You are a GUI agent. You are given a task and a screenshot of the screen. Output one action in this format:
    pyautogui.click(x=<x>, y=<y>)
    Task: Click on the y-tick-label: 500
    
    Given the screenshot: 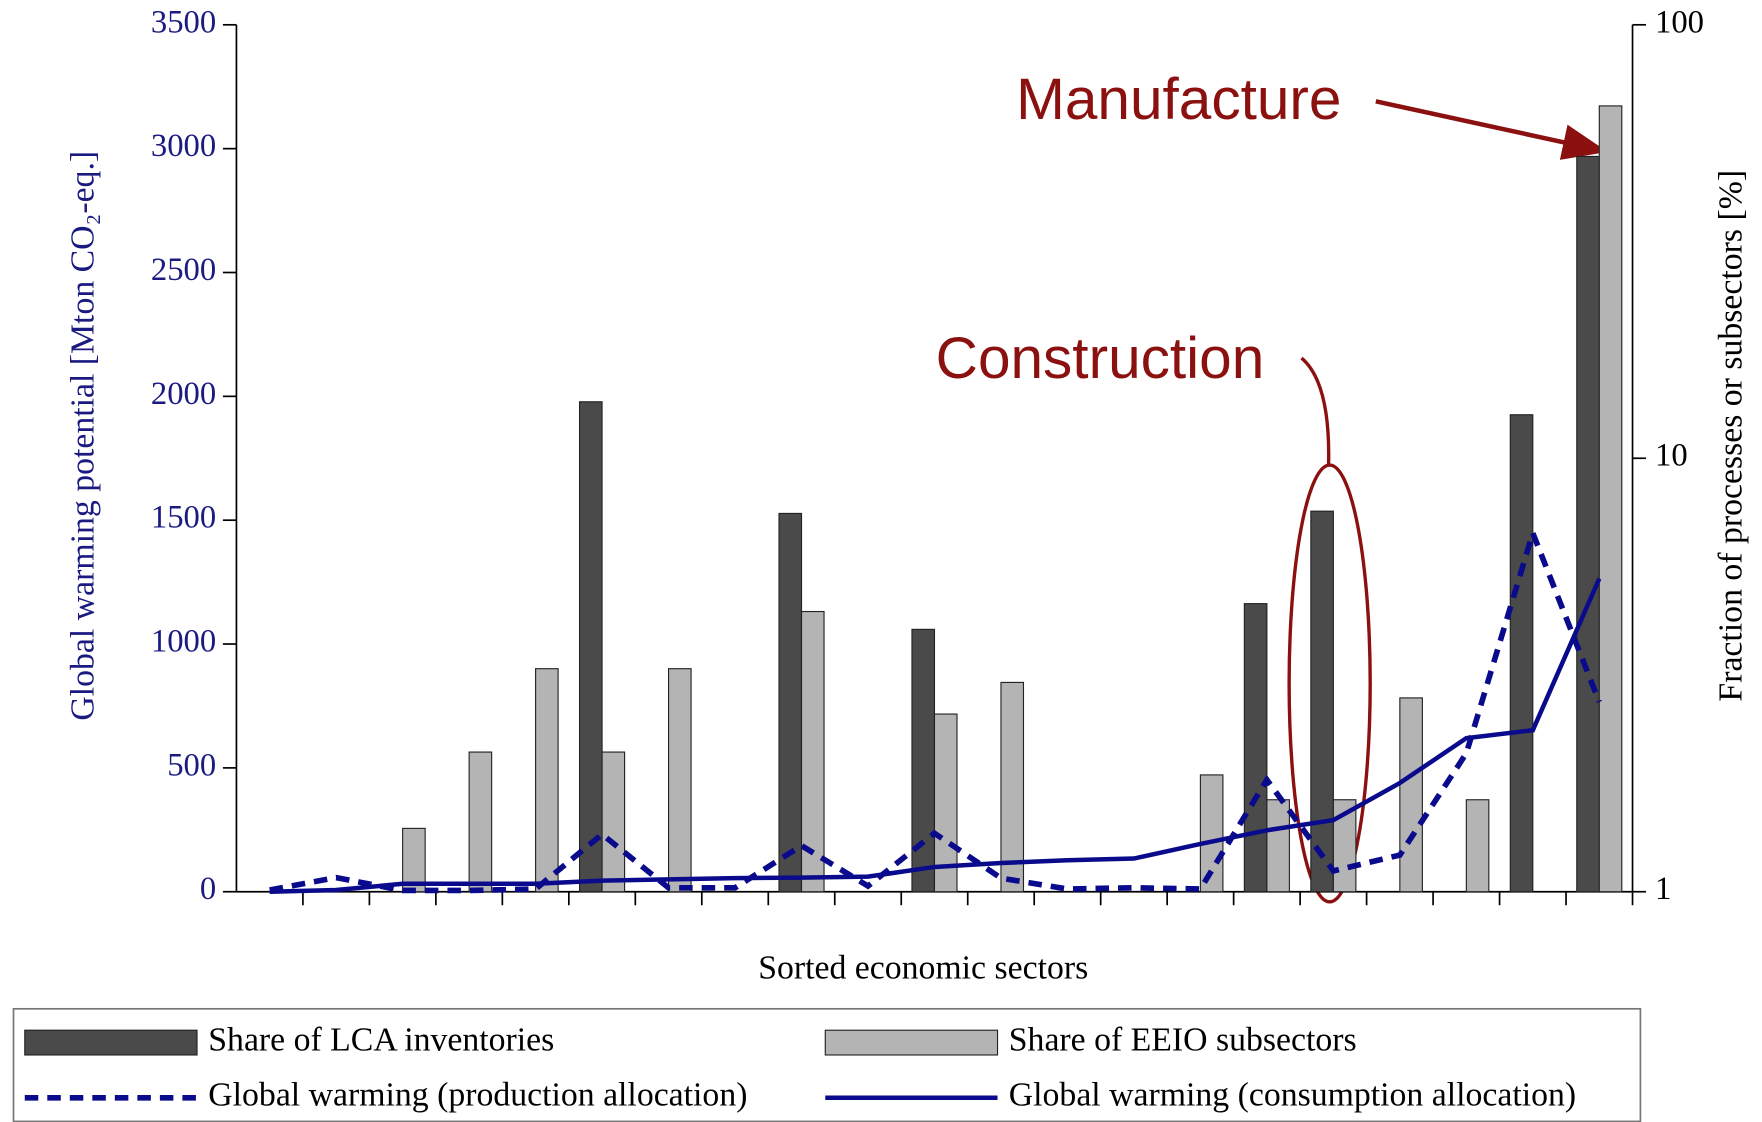 What is the action you would take?
    pyautogui.click(x=191, y=765)
    